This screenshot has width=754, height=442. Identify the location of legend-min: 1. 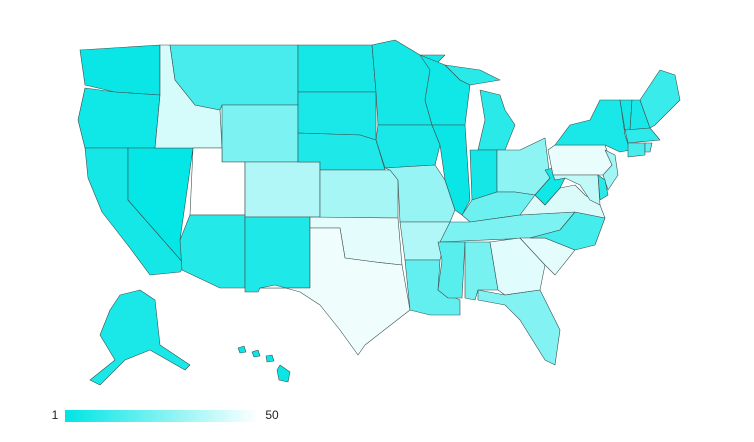
(55, 415).